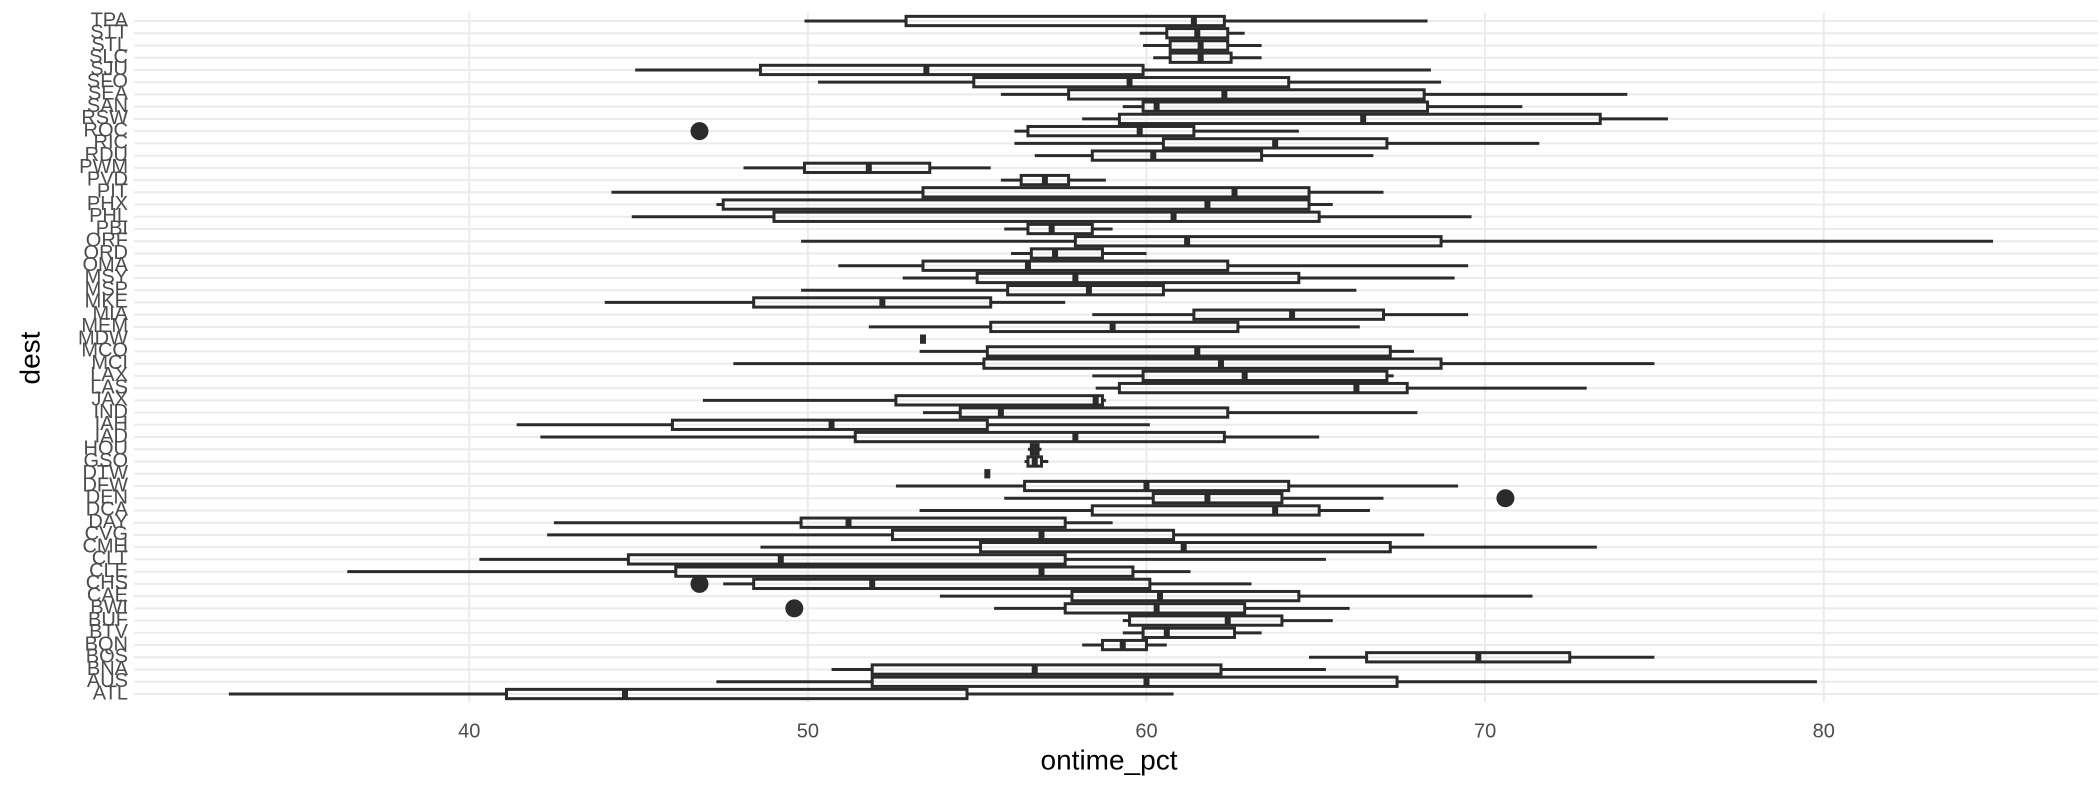 The image size is (2100, 800). What do you see at coordinates (29, 357) in the screenshot?
I see `y-axis-title: dest` at bounding box center [29, 357].